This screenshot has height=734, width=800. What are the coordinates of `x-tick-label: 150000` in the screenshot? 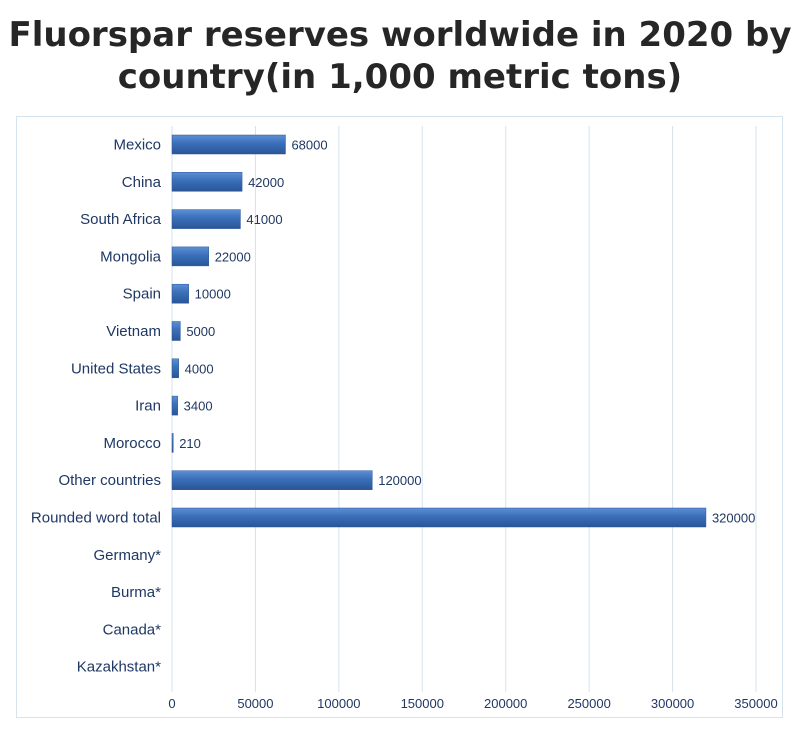 It's located at (422, 703).